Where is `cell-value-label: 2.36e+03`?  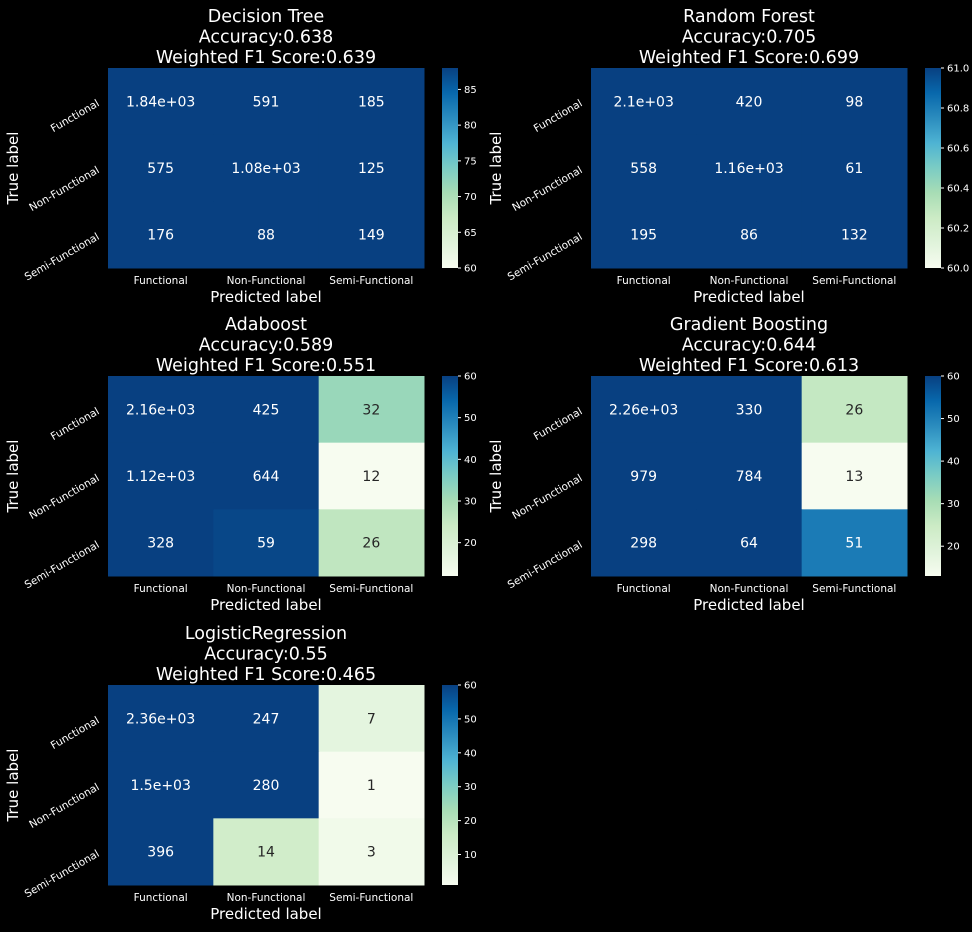 cell-value-label: 2.36e+03 is located at coordinates (160, 719).